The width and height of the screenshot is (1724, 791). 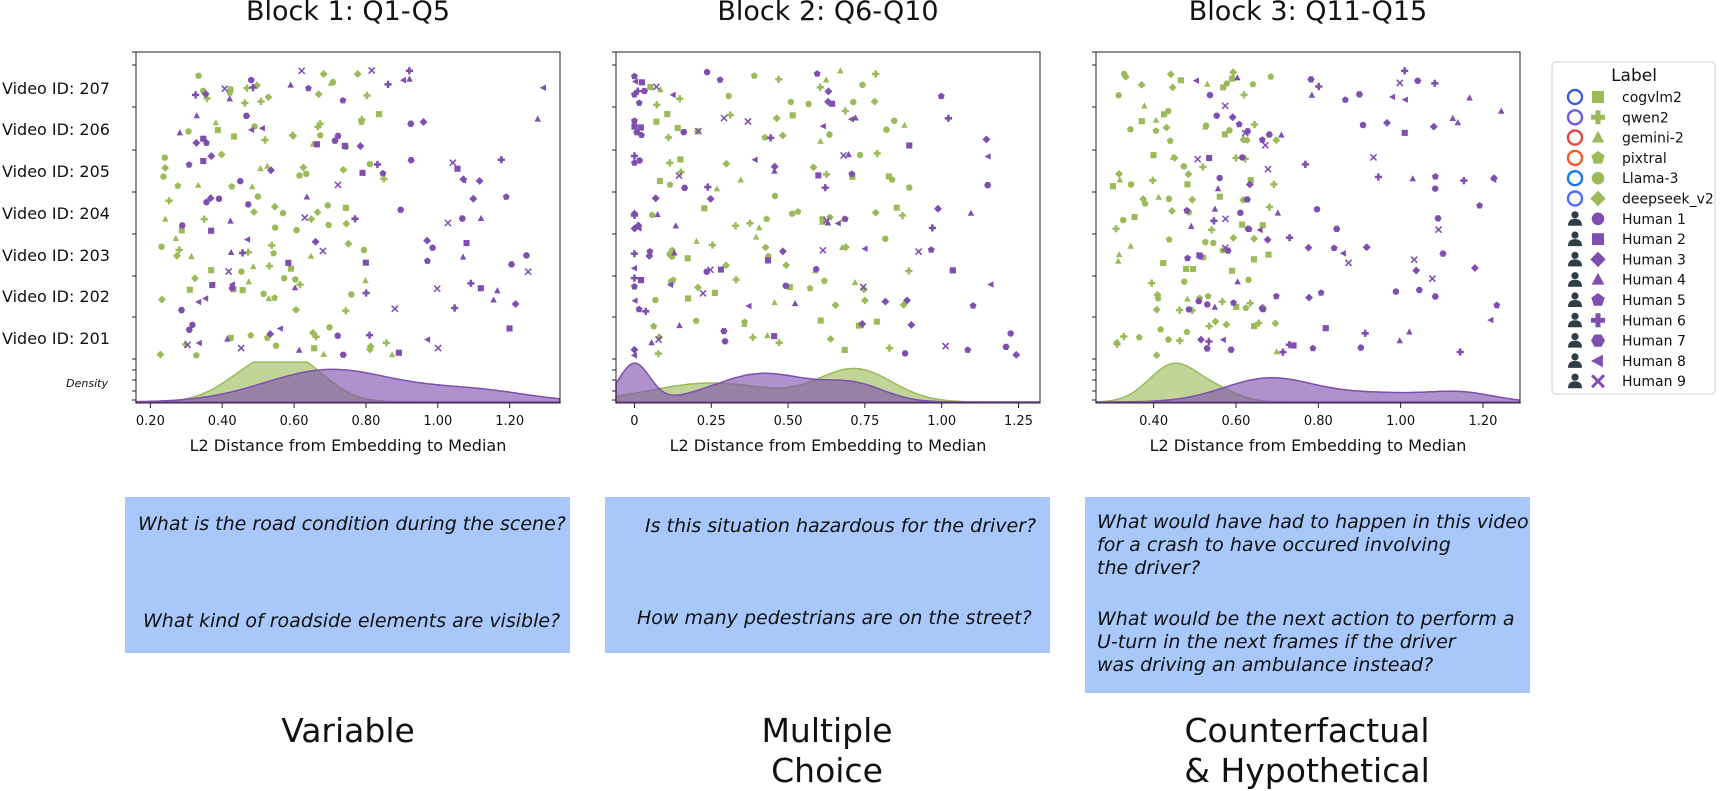 I want to click on legend-label: cogvlm2, so click(x=1652, y=98).